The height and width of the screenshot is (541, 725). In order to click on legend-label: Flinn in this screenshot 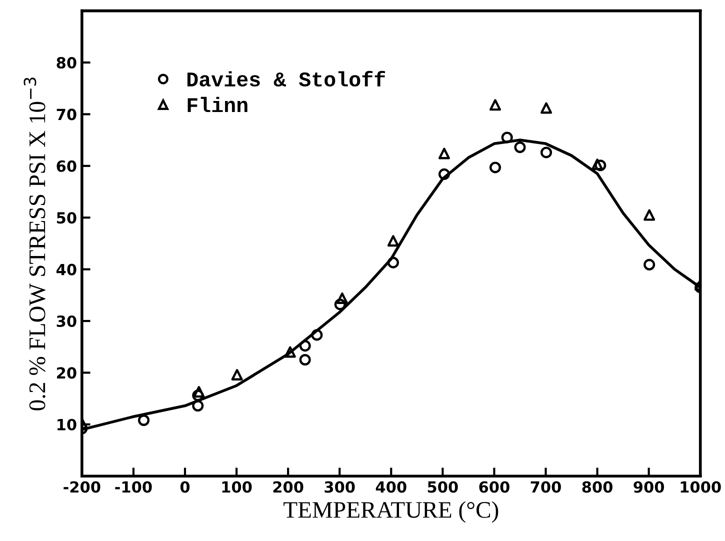, I will do `click(218, 104)`.